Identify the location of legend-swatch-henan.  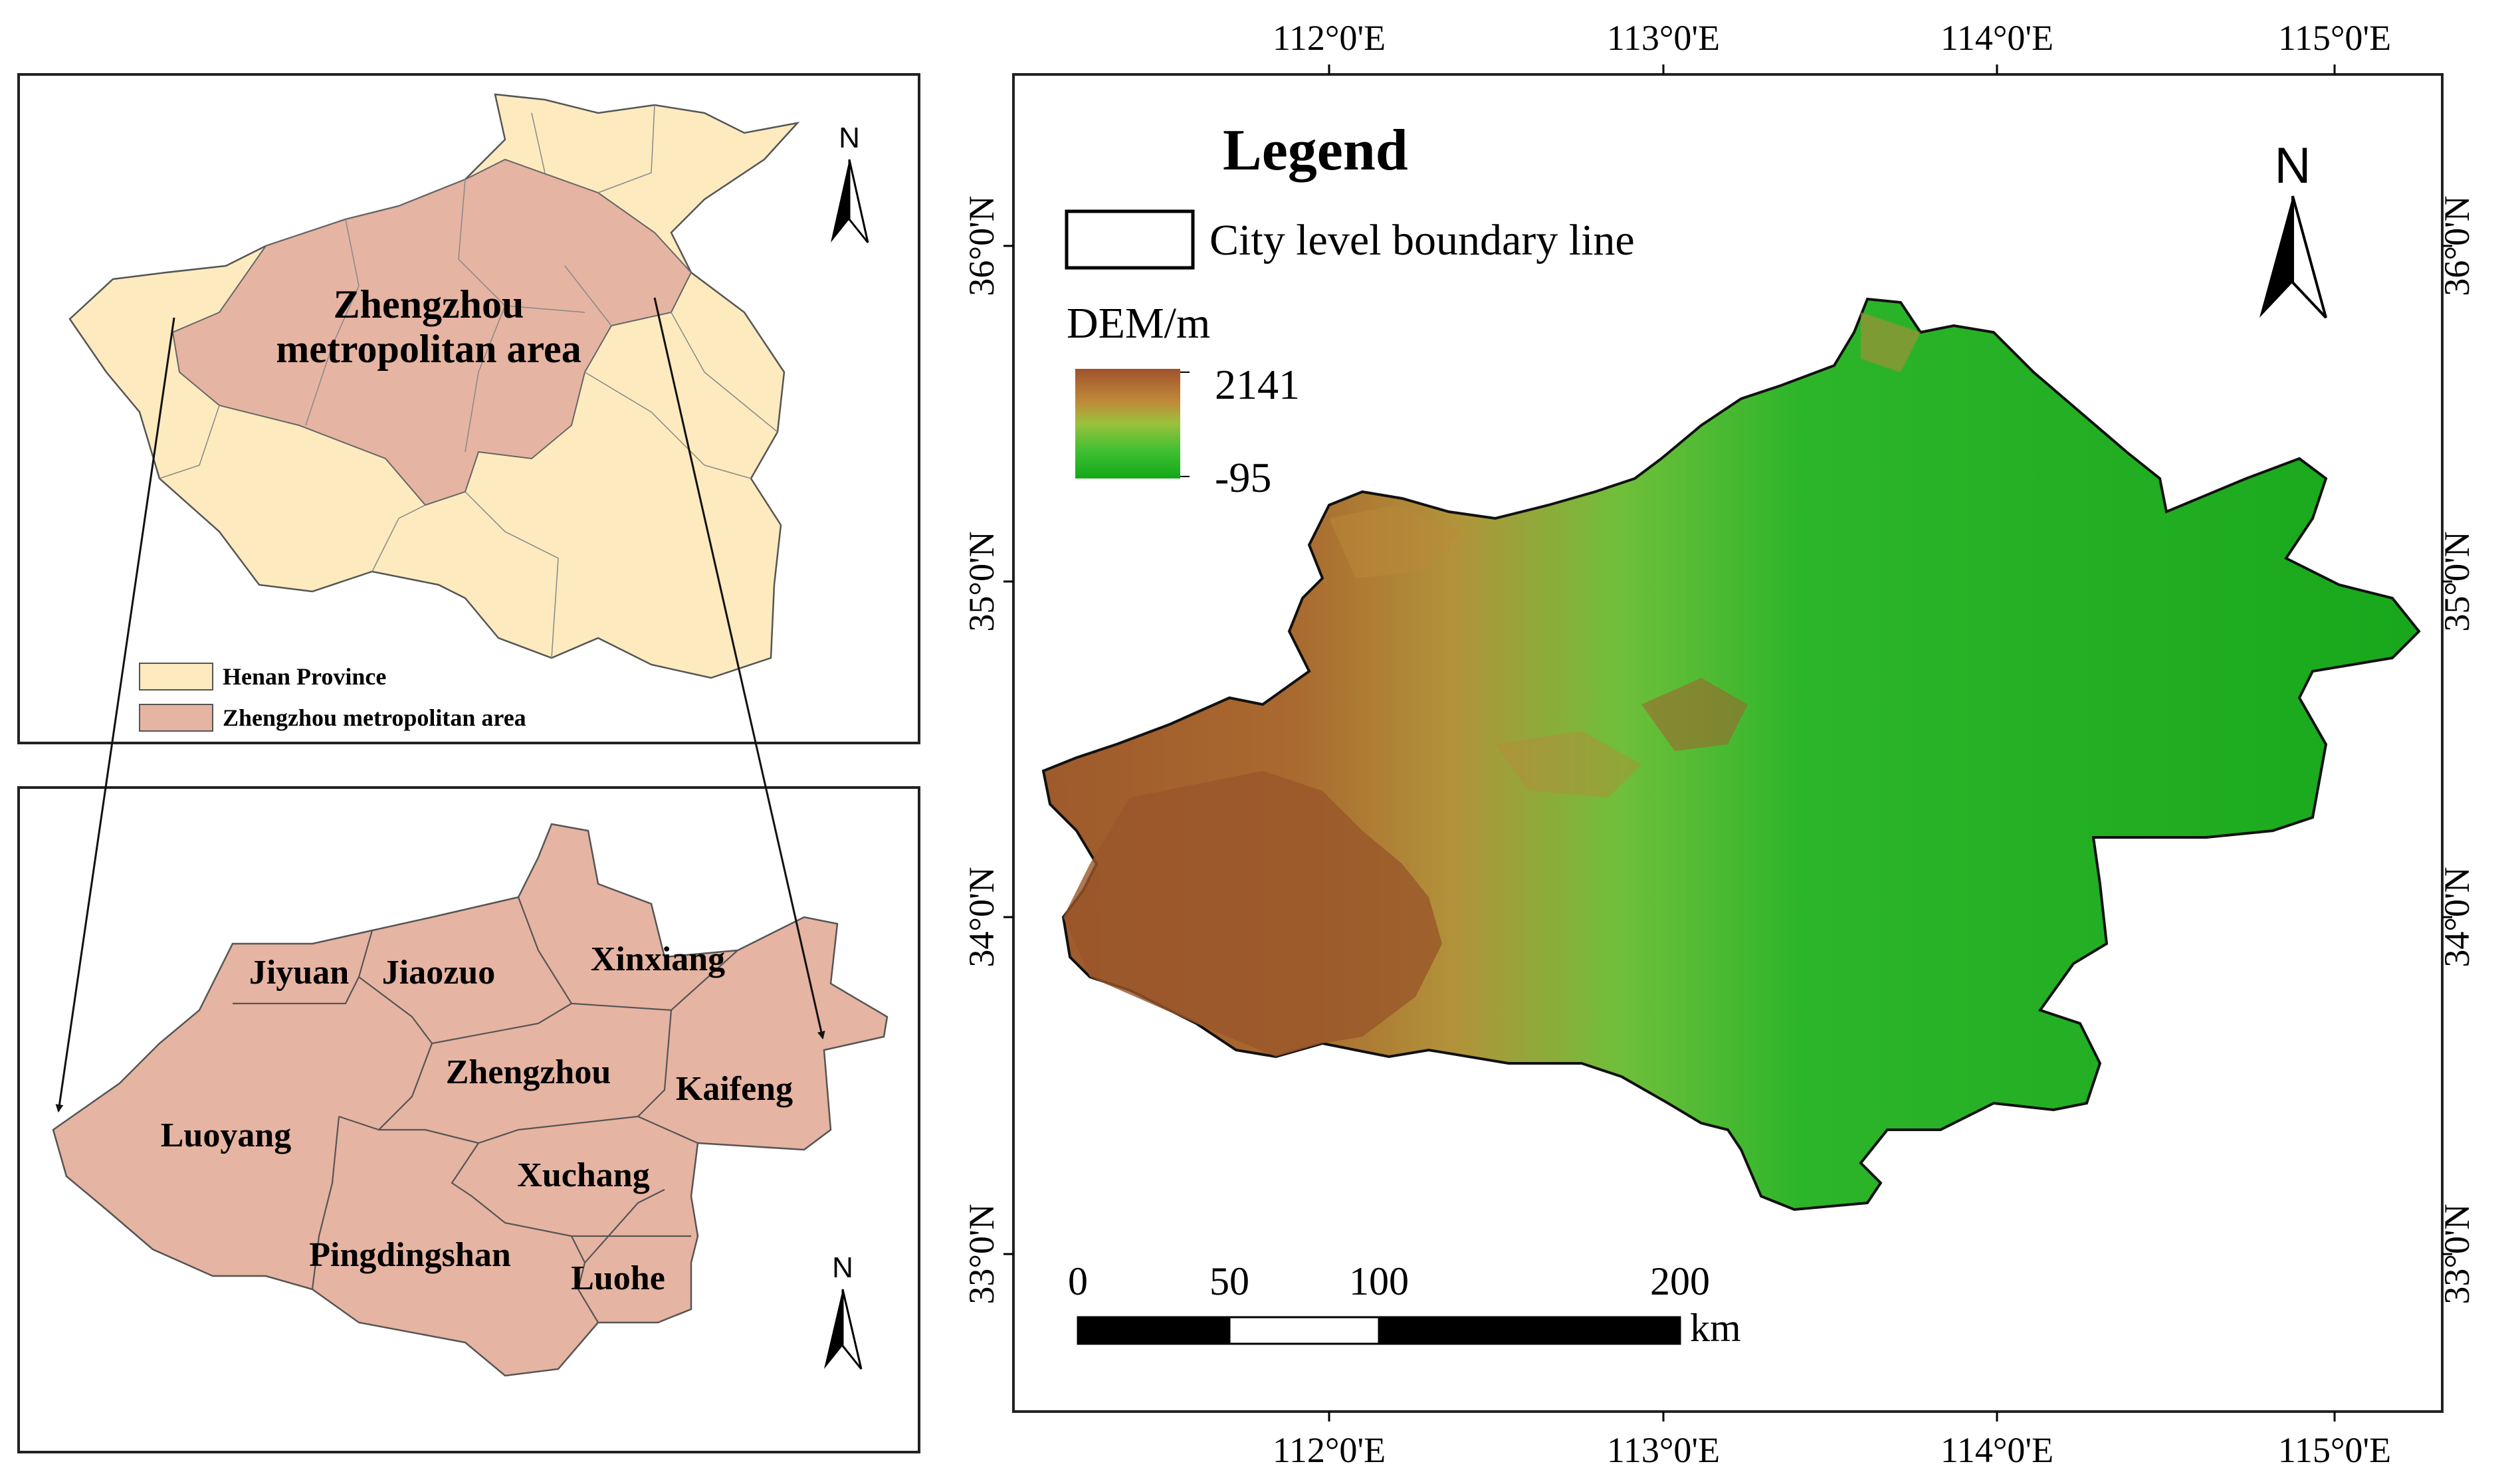
(176, 677).